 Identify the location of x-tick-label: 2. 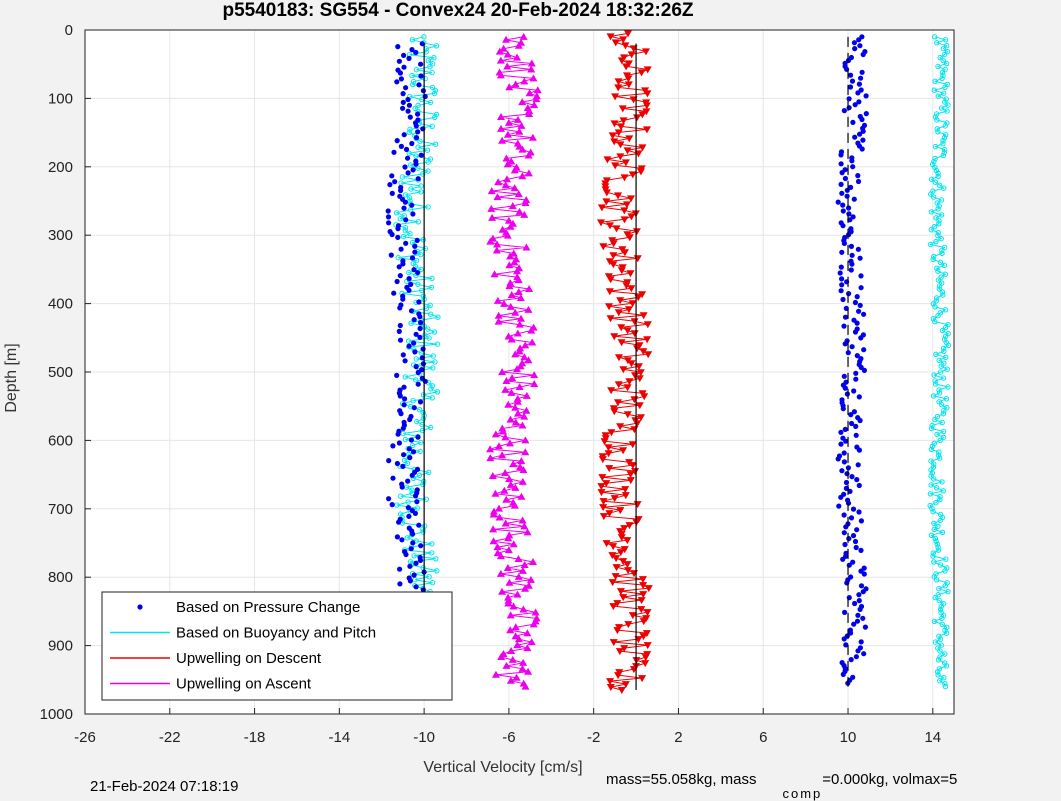
(678, 737).